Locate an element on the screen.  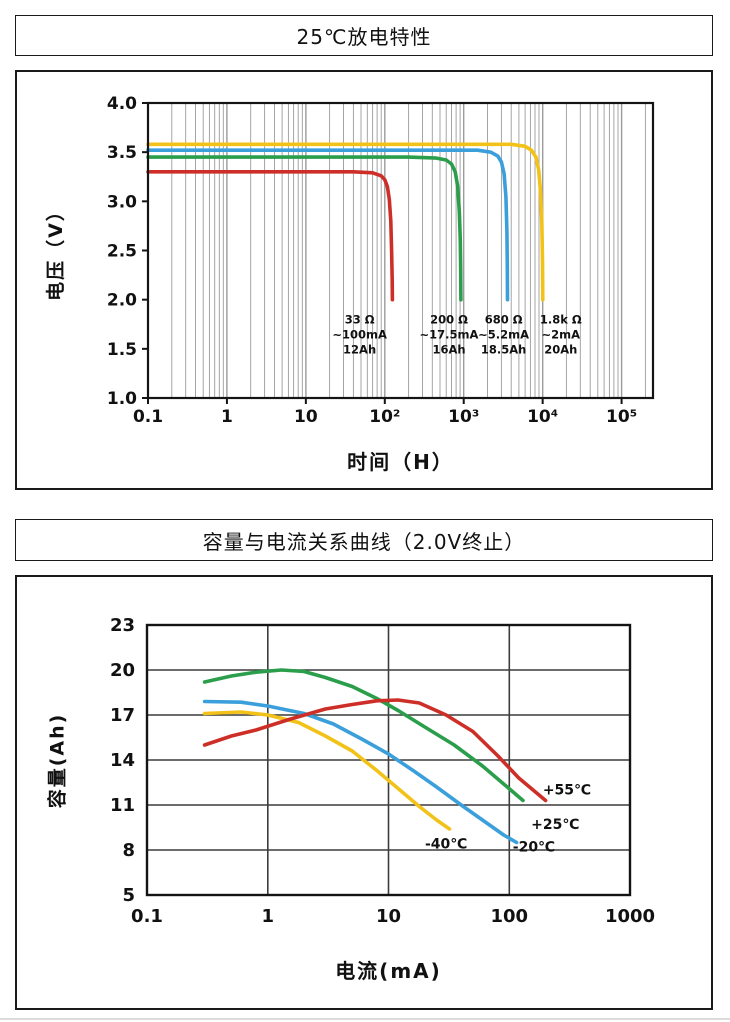
annotation-label: 33 Ω is located at coordinates (360, 319).